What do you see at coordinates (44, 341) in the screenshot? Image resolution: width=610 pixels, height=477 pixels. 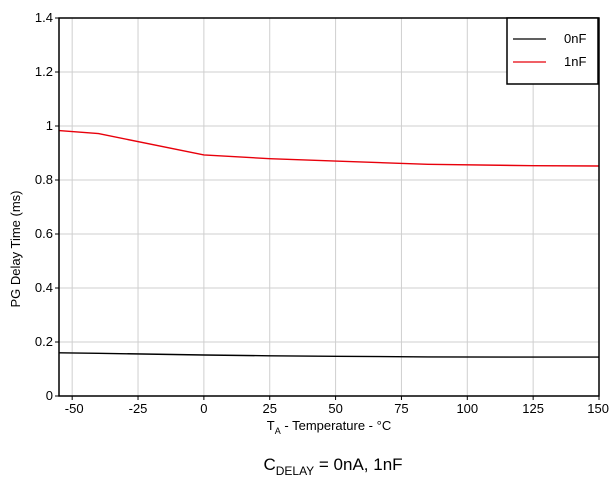 I see `y-tick-label: 0.2` at bounding box center [44, 341].